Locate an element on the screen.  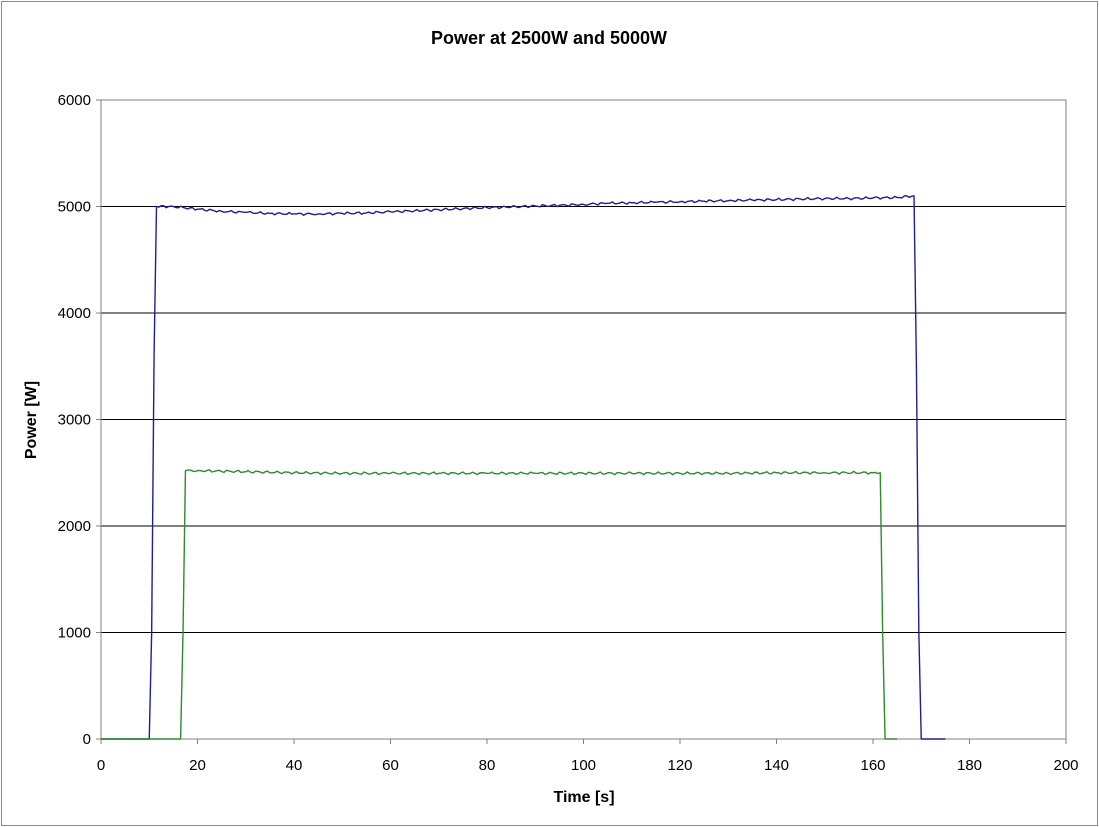
x-tick-label: 0 is located at coordinates (101, 765).